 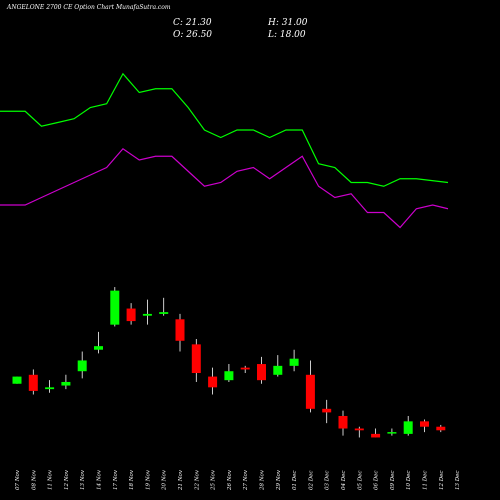 What do you see at coordinates (286, 35) in the screenshot?
I see `low-readout: L: 18.00` at bounding box center [286, 35].